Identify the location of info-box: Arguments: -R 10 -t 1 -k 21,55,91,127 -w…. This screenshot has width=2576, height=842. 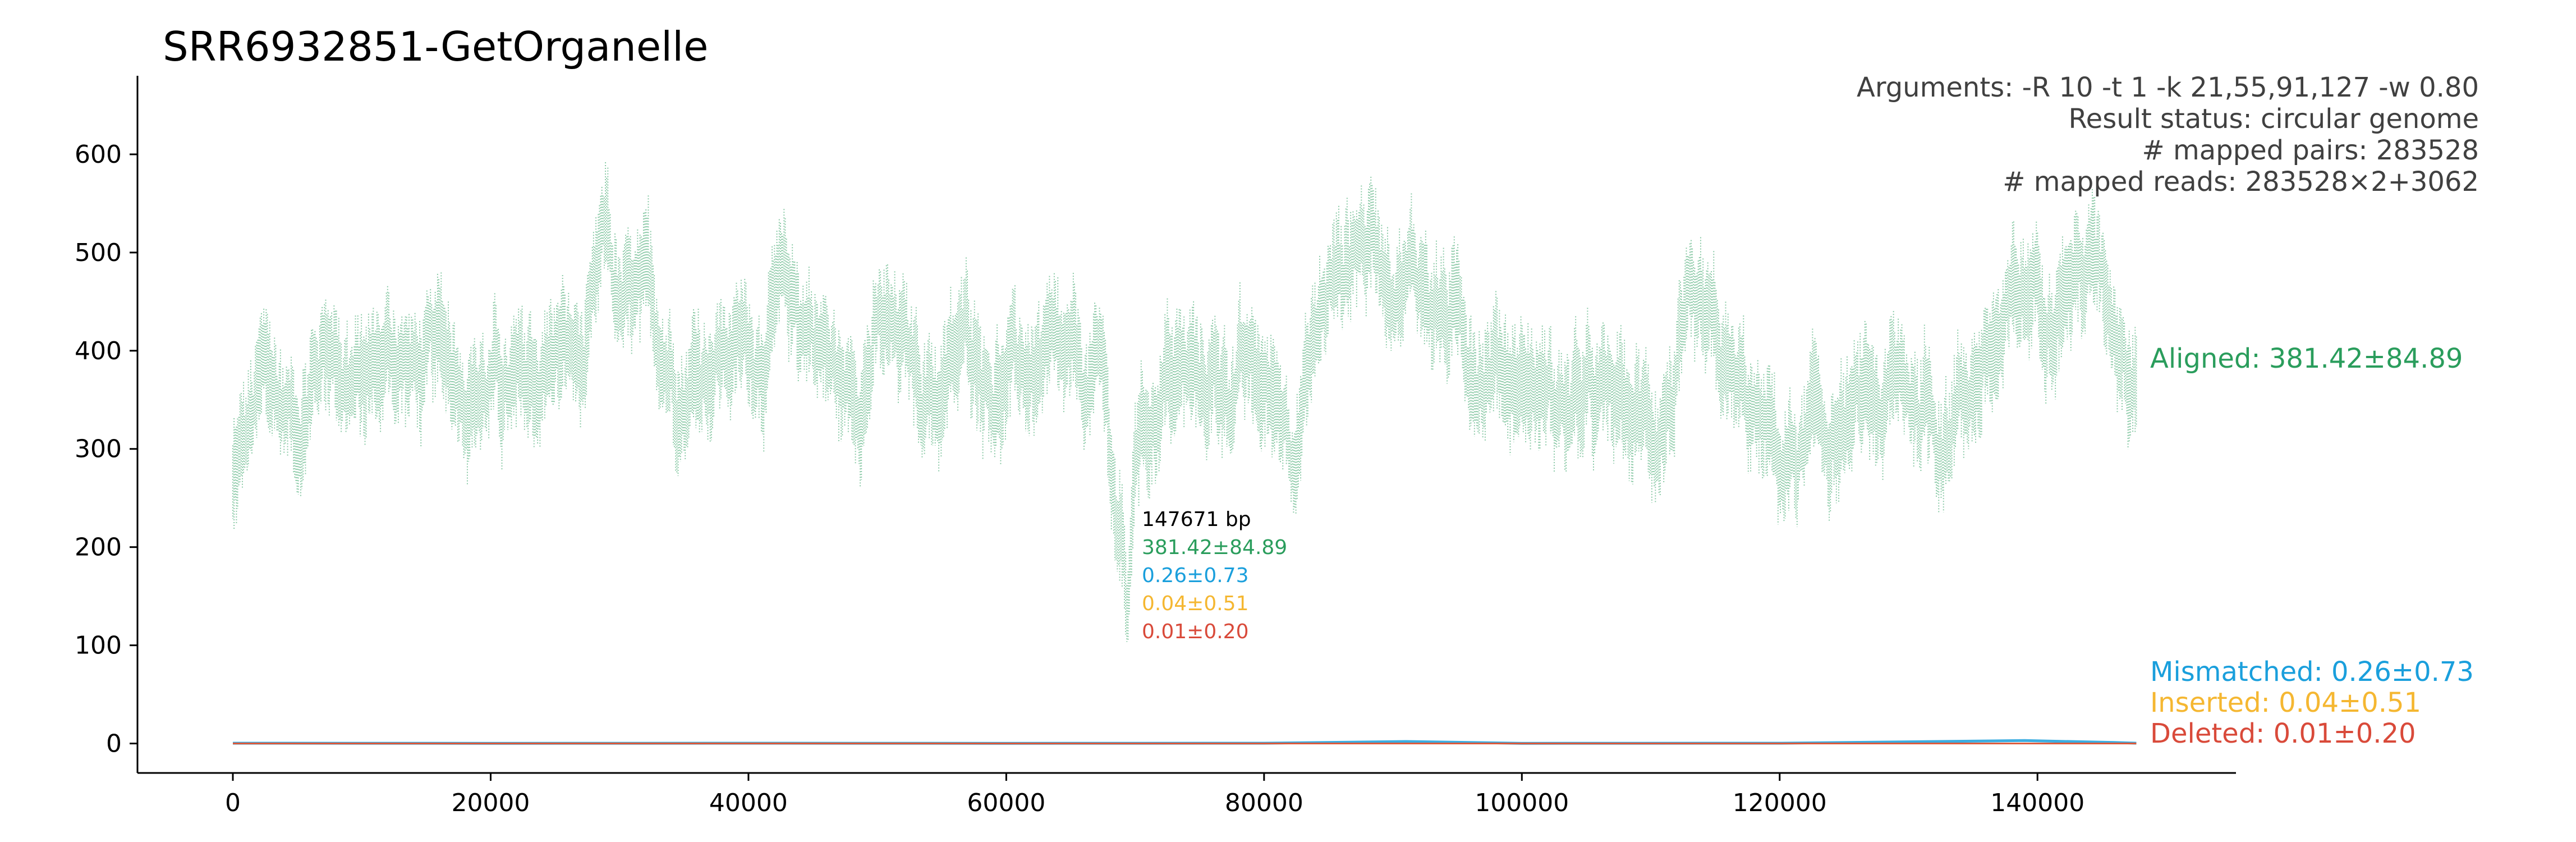
(2168, 135).